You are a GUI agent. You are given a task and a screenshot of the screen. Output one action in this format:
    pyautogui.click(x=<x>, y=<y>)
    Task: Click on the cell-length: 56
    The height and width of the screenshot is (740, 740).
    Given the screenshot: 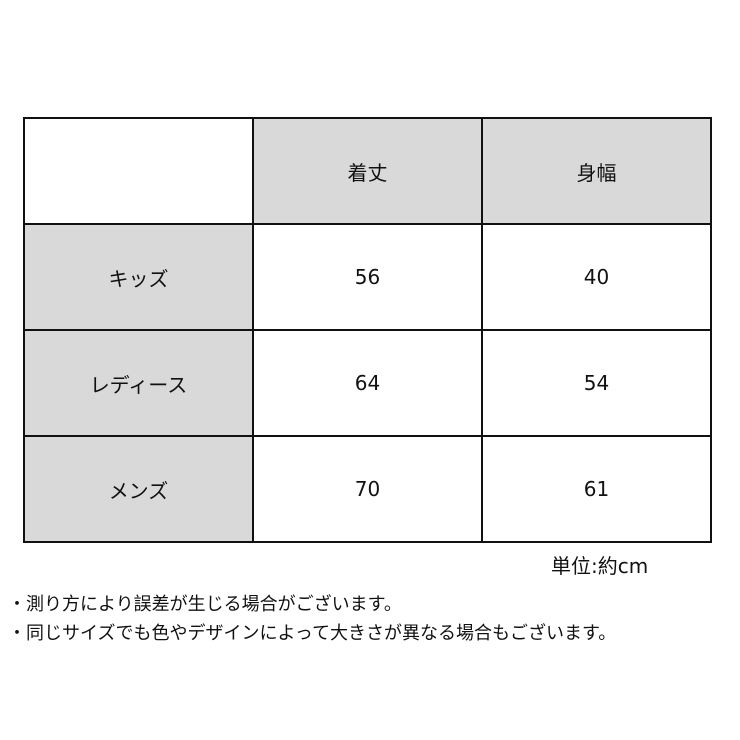 What is the action you would take?
    pyautogui.click(x=367, y=277)
    